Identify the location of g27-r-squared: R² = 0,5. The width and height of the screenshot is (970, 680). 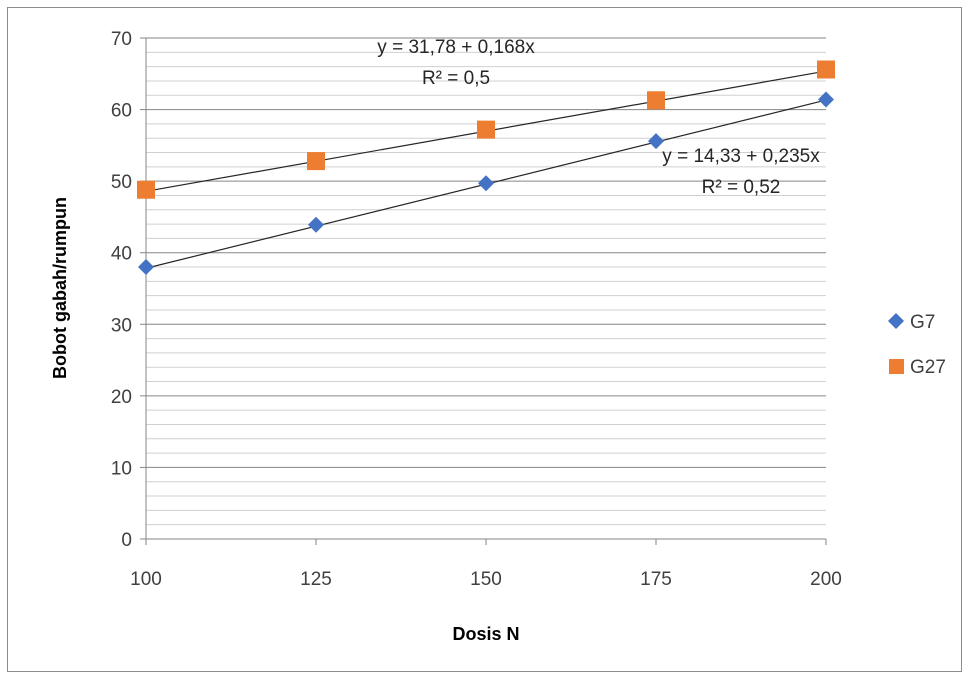
(456, 78).